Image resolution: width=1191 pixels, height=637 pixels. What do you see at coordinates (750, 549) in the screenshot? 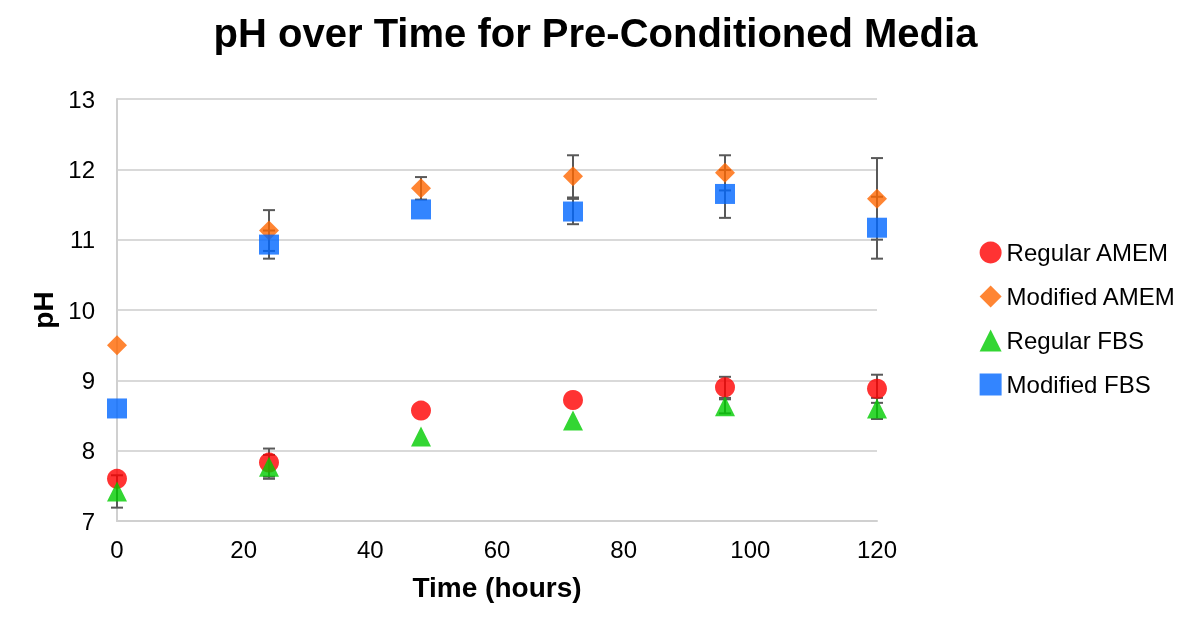
I see `x-tick-label: 100` at bounding box center [750, 549].